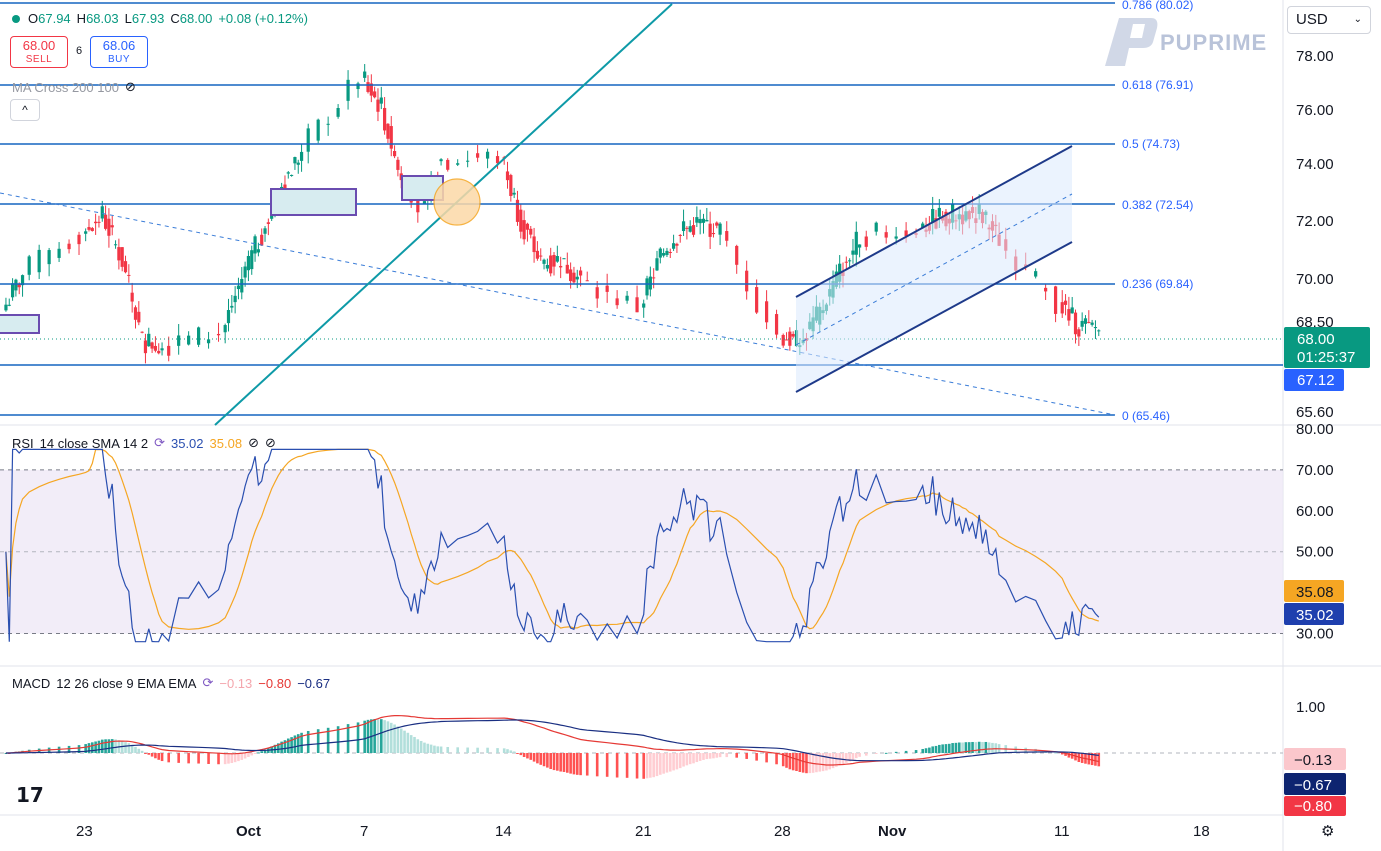 The width and height of the screenshot is (1381, 851). Describe the element at coordinates (1315, 56) in the screenshot. I see `price-tick-label: 78.00` at that location.